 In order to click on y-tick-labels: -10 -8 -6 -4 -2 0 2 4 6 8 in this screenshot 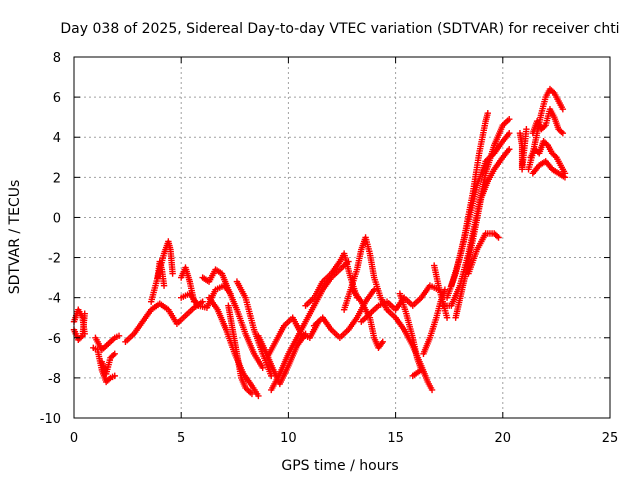, I will do `click(50, 239)`.